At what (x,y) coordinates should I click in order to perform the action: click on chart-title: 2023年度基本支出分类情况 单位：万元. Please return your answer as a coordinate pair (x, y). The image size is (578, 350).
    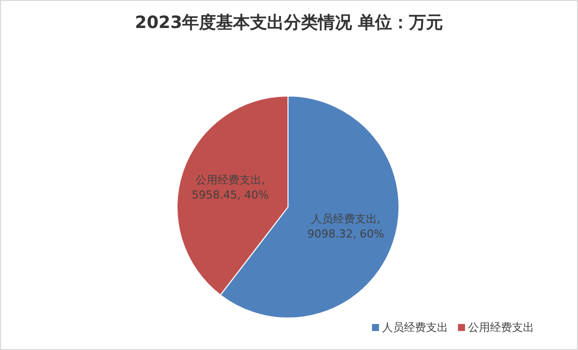
    Looking at the image, I should click on (289, 23).